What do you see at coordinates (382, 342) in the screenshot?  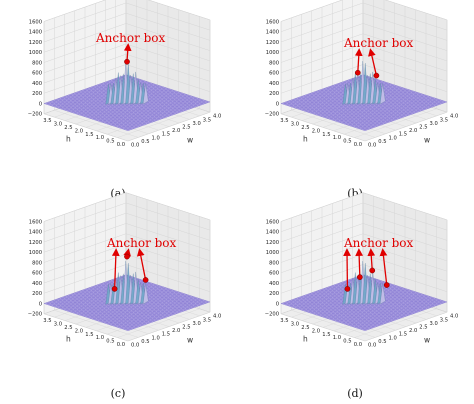 I see `w-tick-label: 0.5` at bounding box center [382, 342].